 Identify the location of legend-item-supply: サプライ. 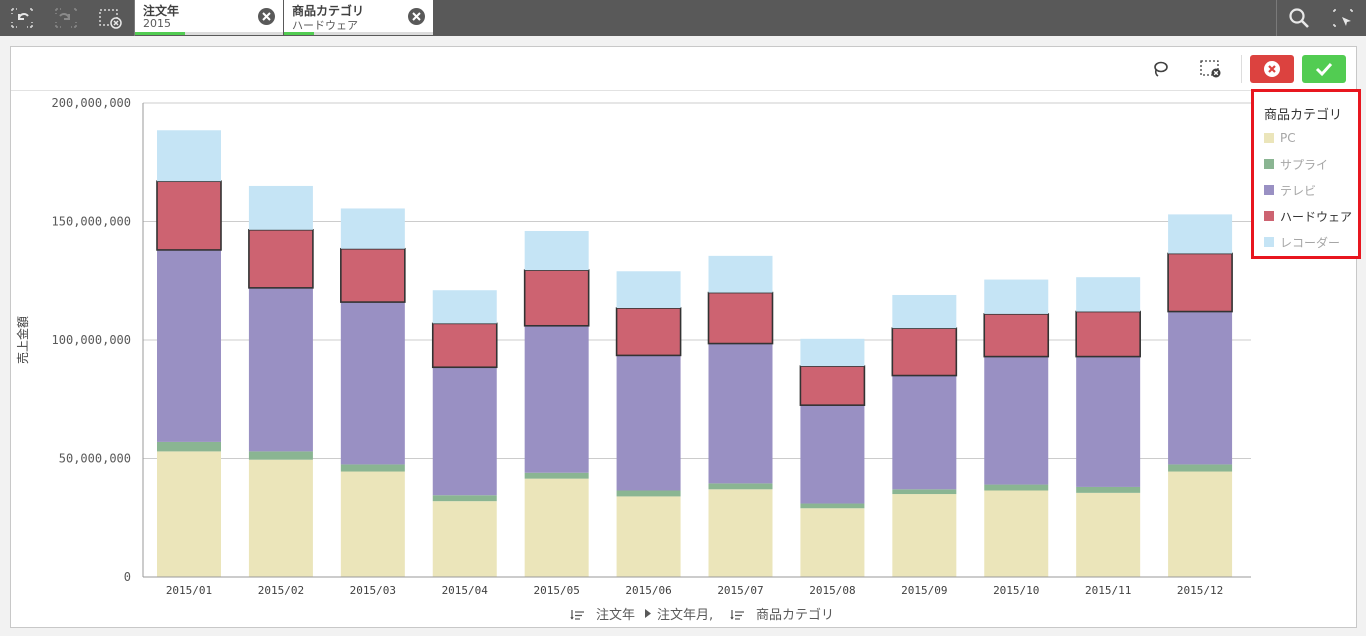
(1296, 164).